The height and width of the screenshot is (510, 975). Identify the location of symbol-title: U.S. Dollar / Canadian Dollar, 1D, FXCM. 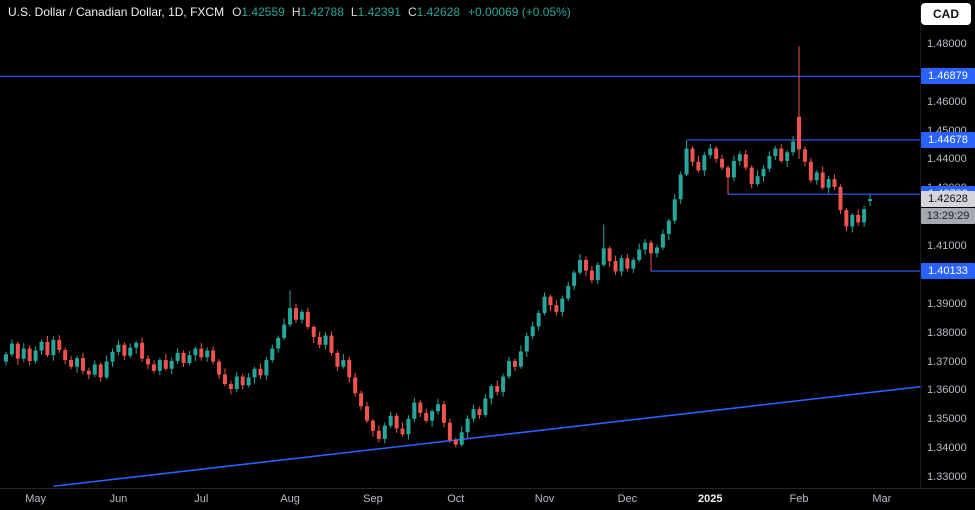
(116, 12).